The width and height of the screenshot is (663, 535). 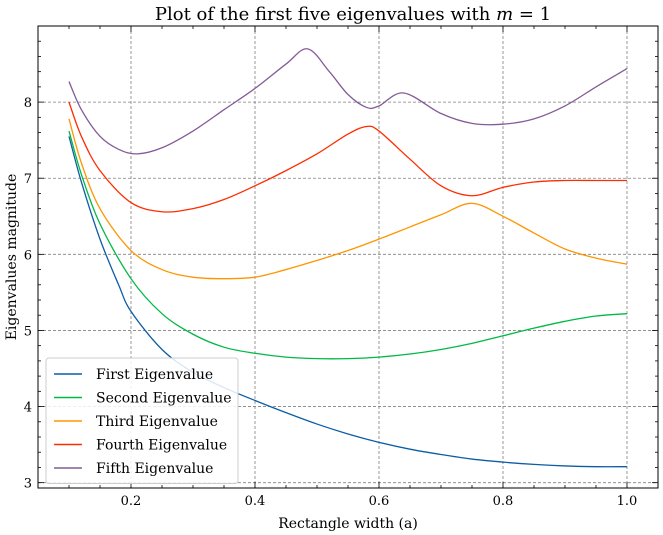 I want to click on y-tick-label: 6, so click(x=28, y=255).